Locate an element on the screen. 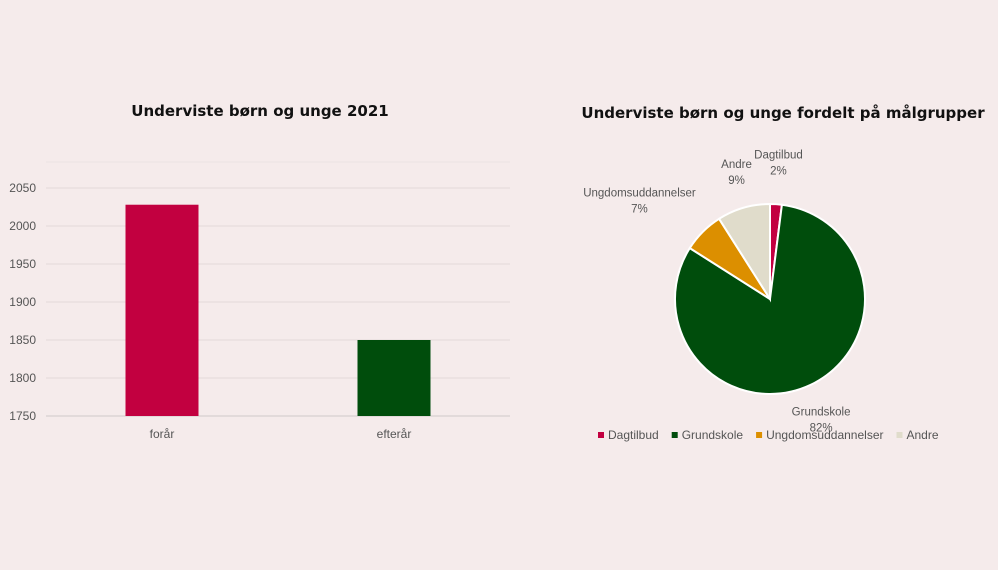  y-tick-label: 1900 is located at coordinates (22, 302).